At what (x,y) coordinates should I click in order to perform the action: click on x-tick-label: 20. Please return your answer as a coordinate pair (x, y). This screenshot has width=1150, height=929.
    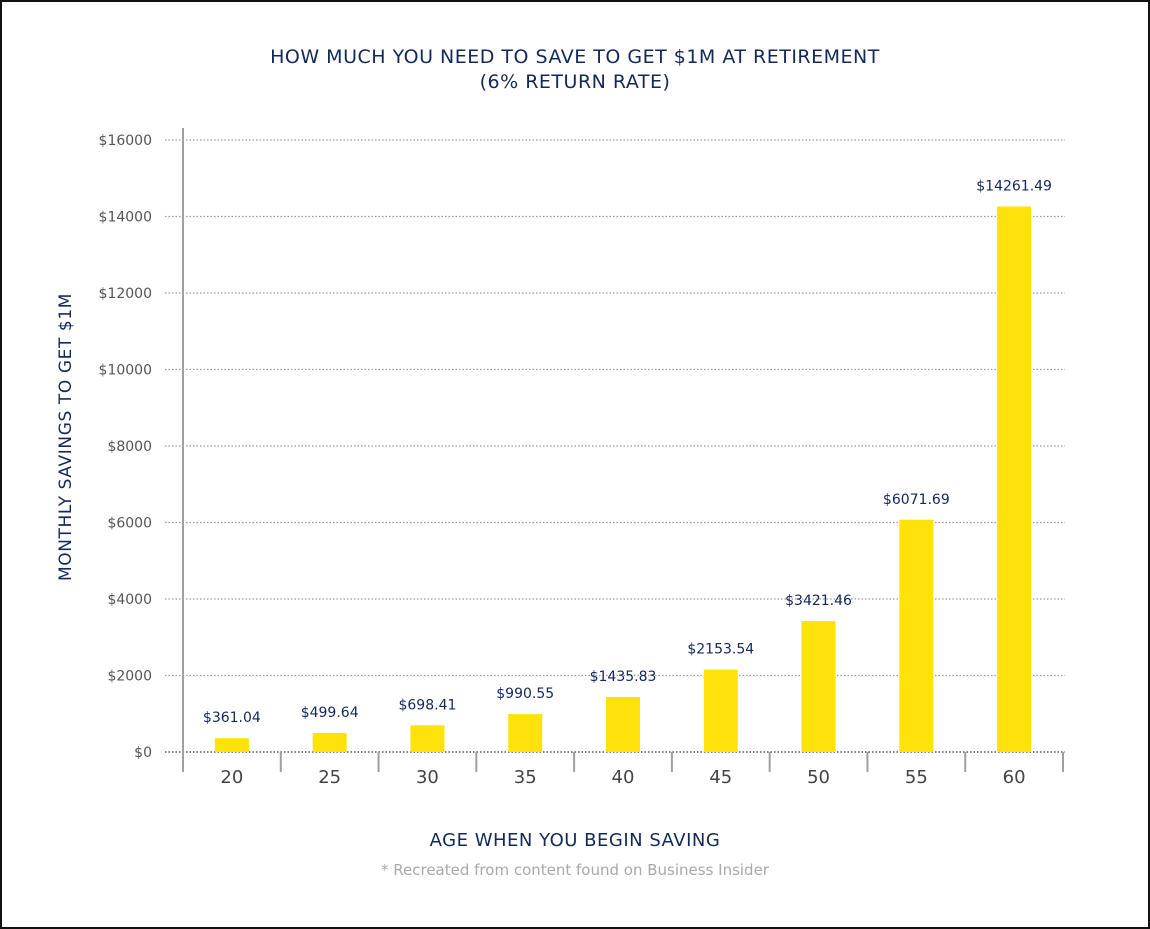
    Looking at the image, I should click on (231, 777).